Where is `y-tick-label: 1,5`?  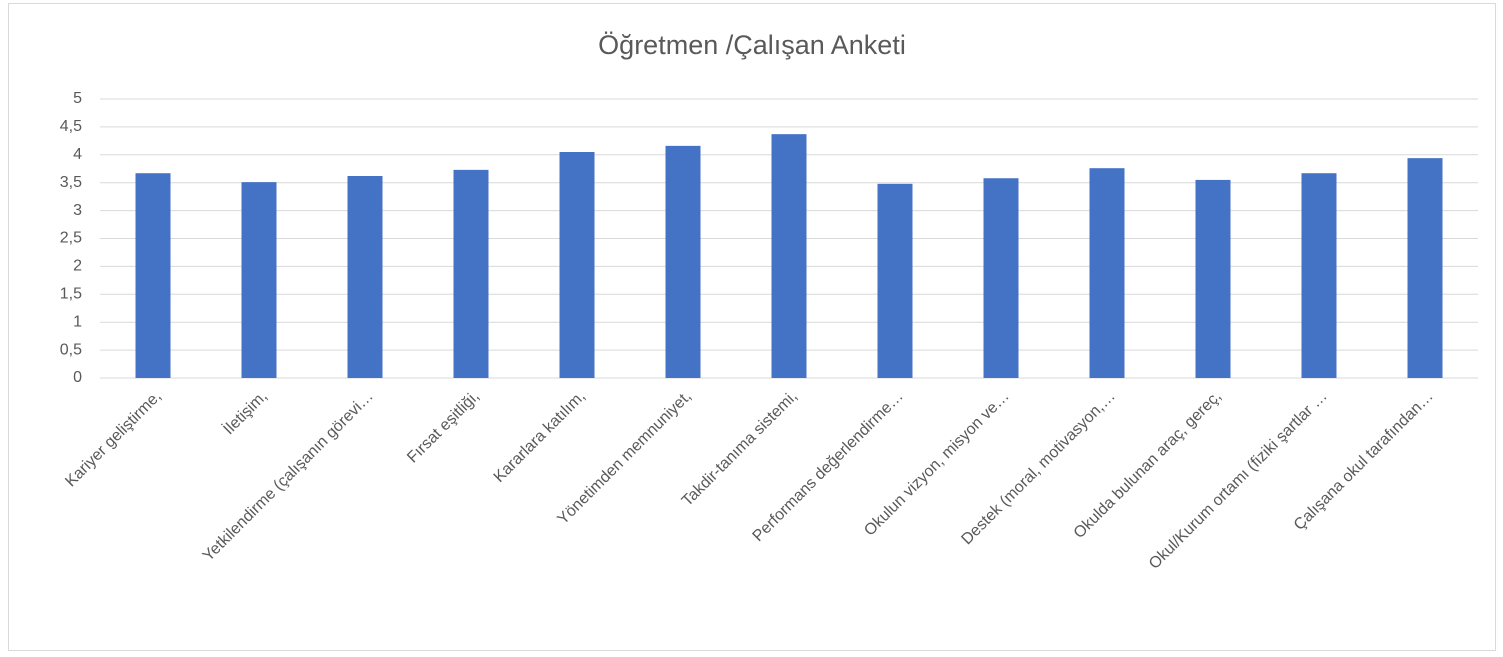
y-tick-label: 1,5 is located at coordinates (71, 294).